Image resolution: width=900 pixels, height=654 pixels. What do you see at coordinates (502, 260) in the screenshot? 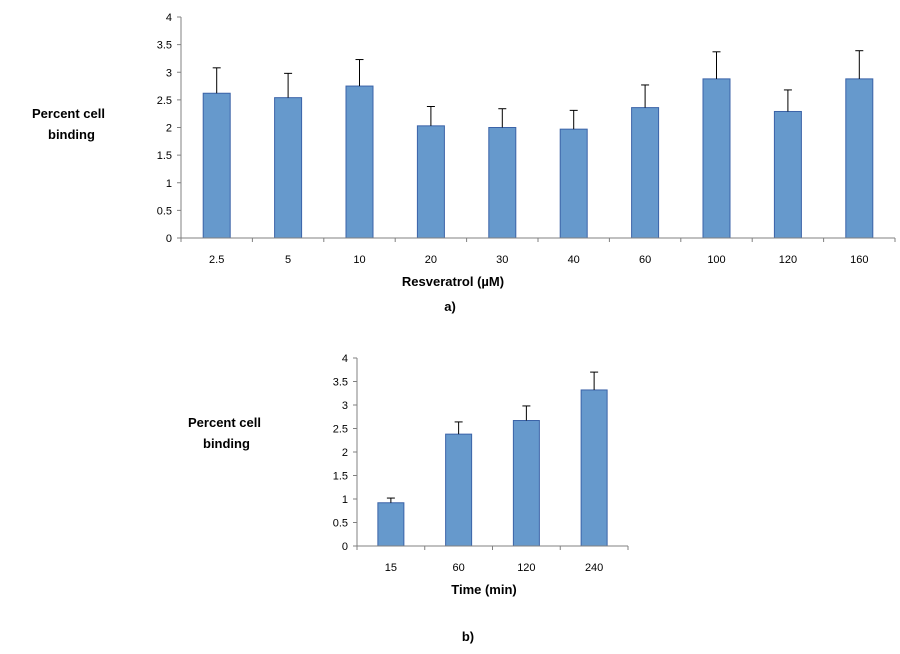
I see `chart-a-xtick-label: 30` at bounding box center [502, 260].